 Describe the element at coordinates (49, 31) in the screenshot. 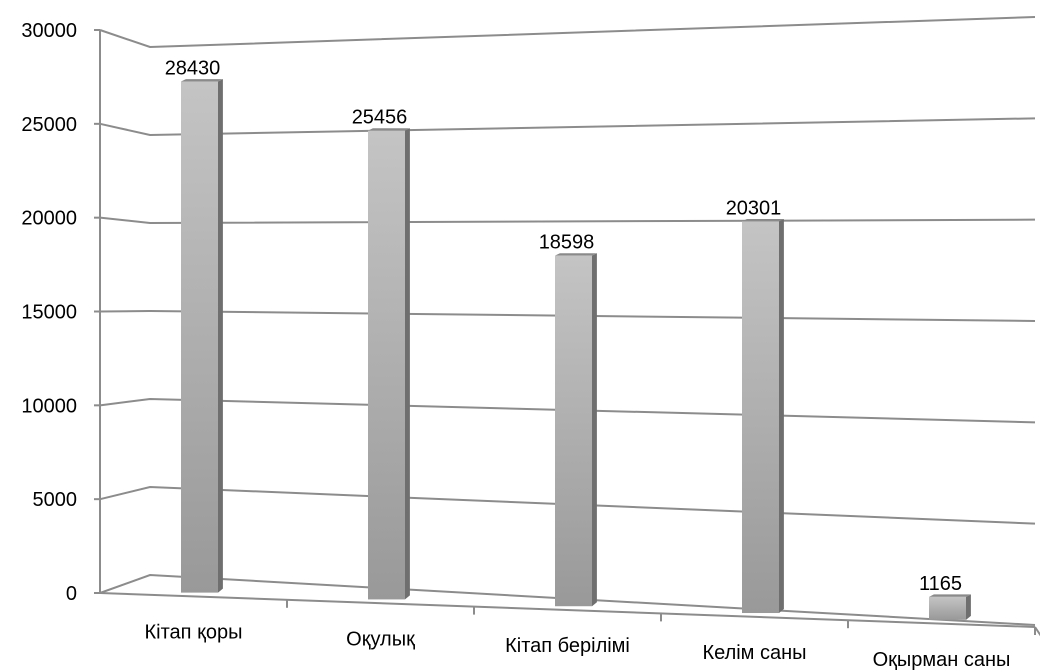

I see `y-tick-label: 30000` at that location.